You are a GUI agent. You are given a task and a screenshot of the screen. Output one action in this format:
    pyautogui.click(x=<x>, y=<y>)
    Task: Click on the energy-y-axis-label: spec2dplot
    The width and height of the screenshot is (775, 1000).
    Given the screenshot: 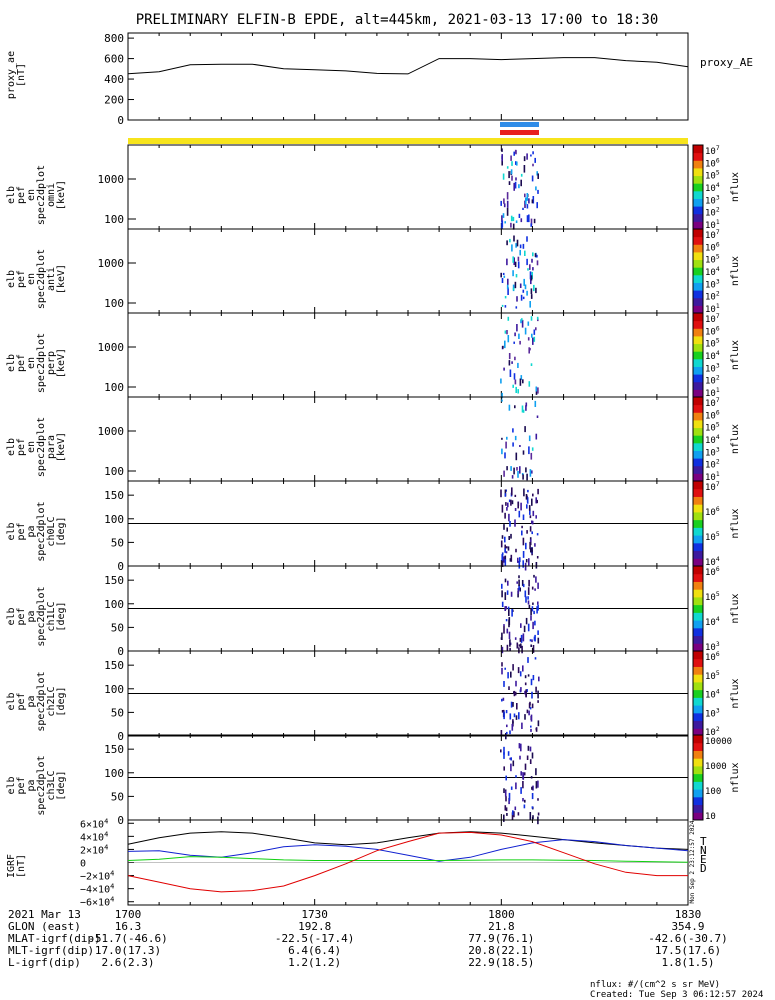 What is the action you would take?
    pyautogui.click(x=41, y=447)
    